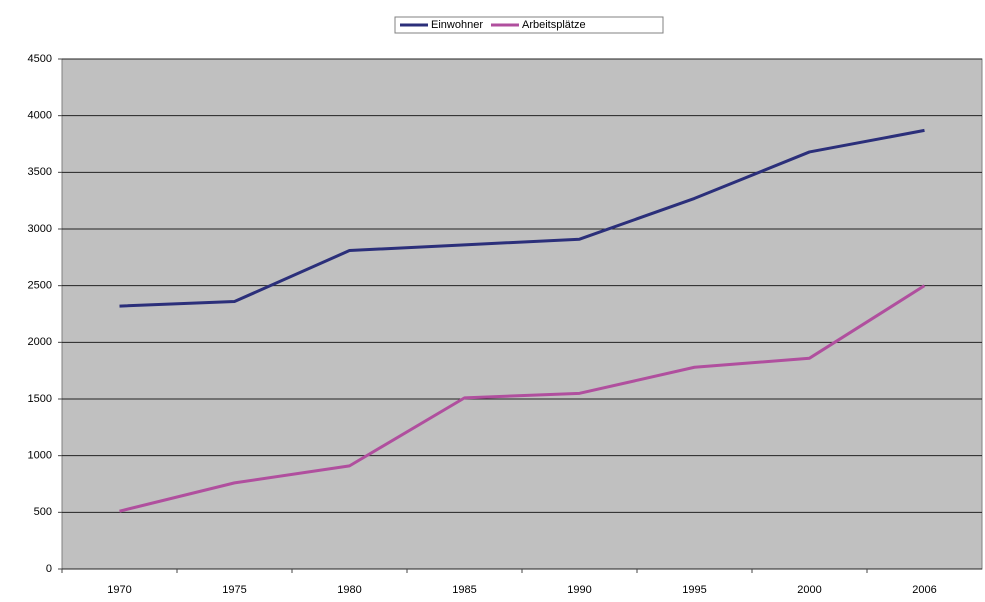  I want to click on y-tick-label: 4500, so click(40, 59).